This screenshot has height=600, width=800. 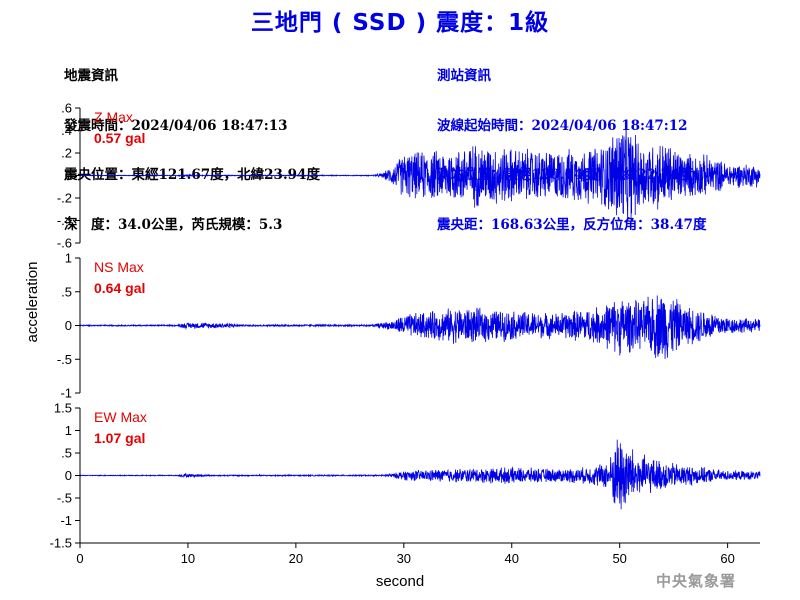 What do you see at coordinates (66, 108) in the screenshot?
I see `y-tick-label: .6` at bounding box center [66, 108].